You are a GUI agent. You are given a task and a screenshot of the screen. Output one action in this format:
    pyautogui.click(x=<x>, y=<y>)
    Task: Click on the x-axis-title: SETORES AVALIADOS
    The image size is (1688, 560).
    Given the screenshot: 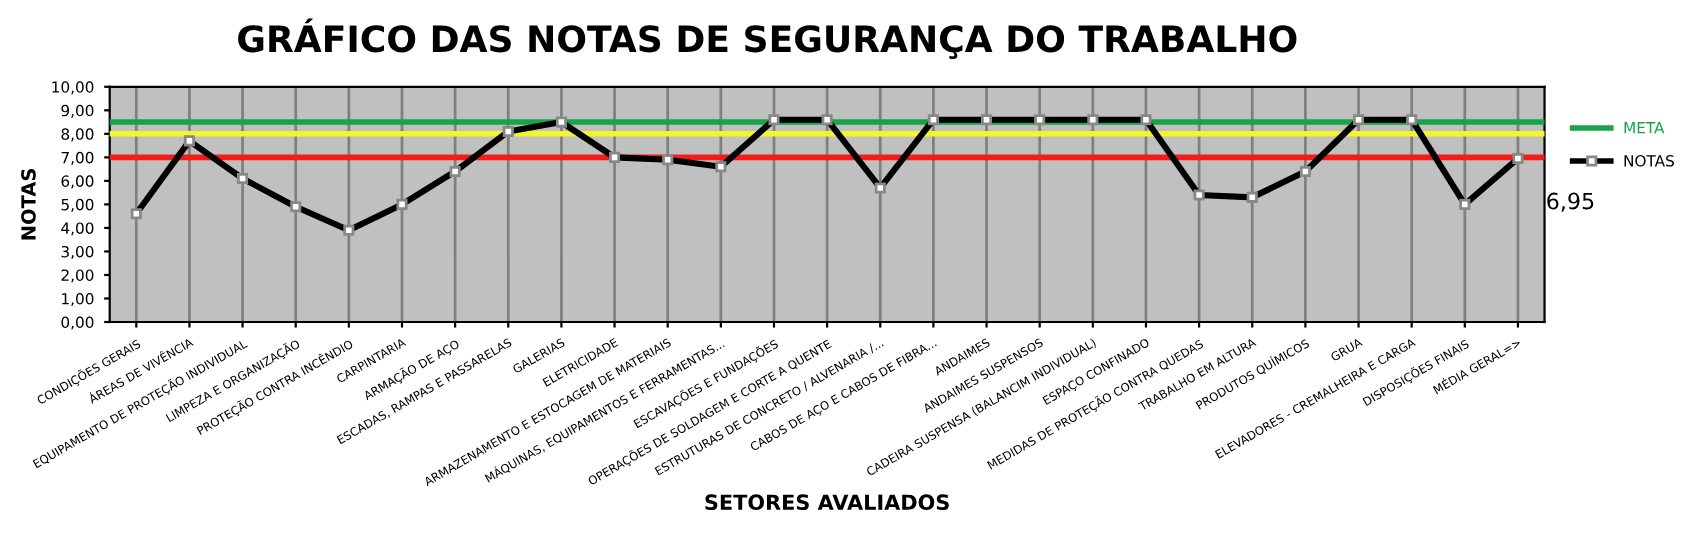 What is the action you would take?
    pyautogui.click(x=827, y=502)
    